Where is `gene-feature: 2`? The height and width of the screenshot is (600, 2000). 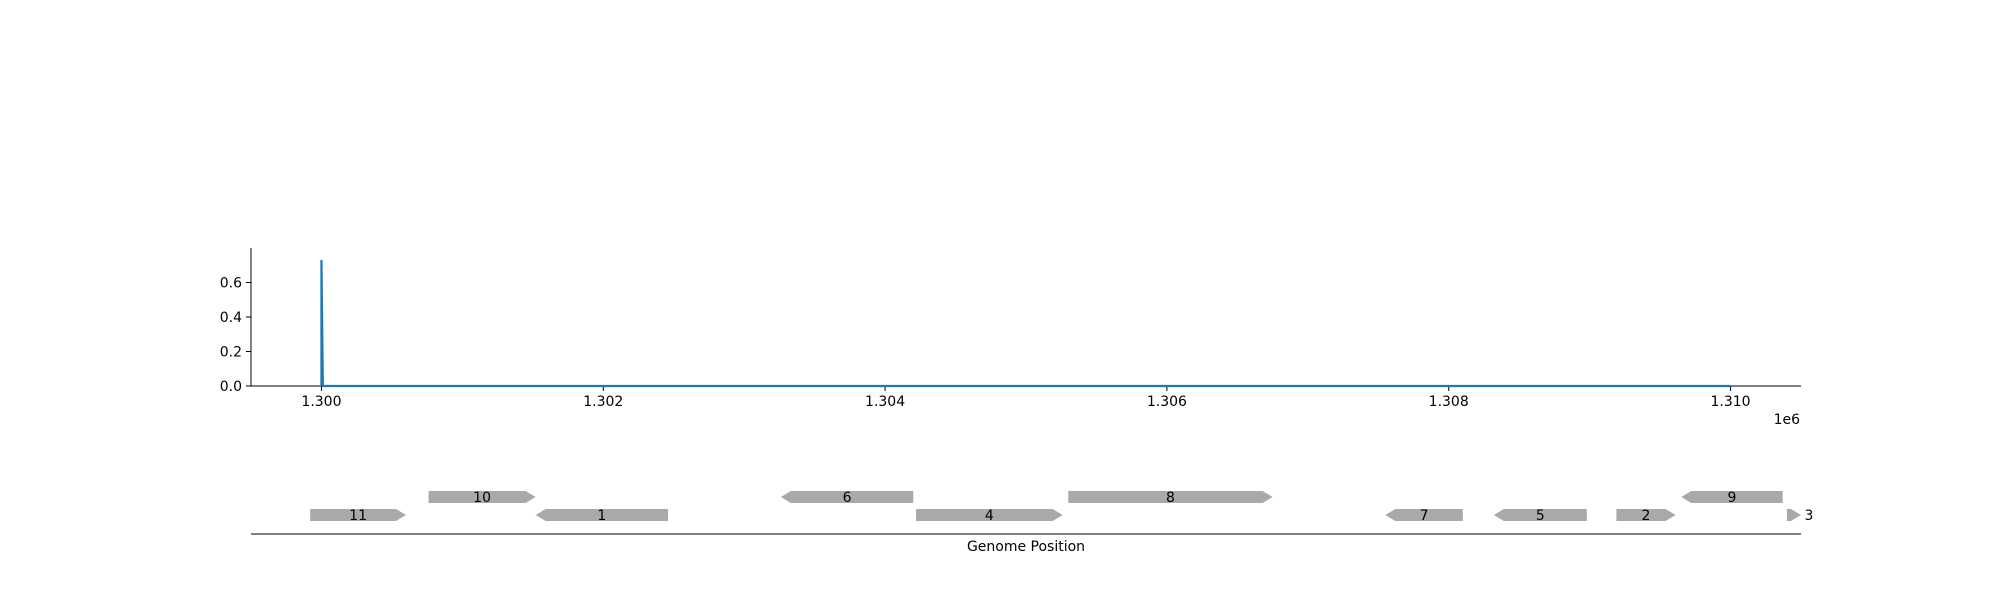
gene-feature: 2 is located at coordinates (1646, 516).